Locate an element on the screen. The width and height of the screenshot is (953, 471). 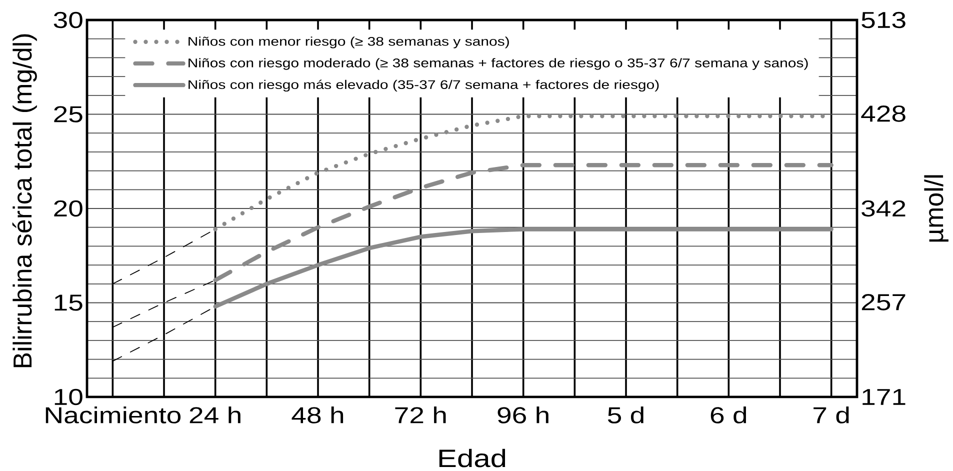
legend-label: Niños con menor riesgo (≥ 38 semanas y sanos) is located at coordinates (348, 42).